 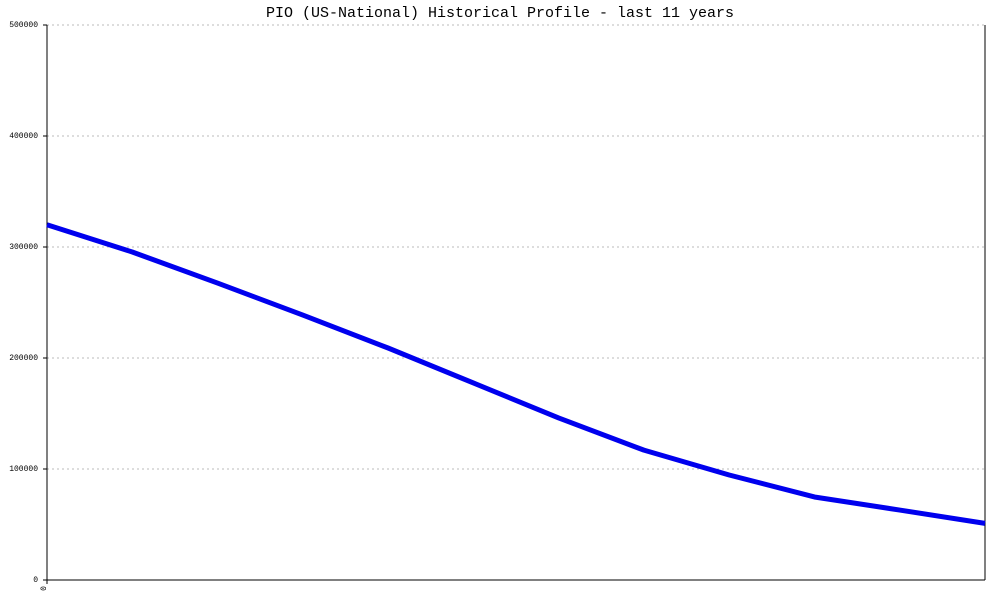 What do you see at coordinates (23, 358) in the screenshot?
I see `y-tick-label: 200000` at bounding box center [23, 358].